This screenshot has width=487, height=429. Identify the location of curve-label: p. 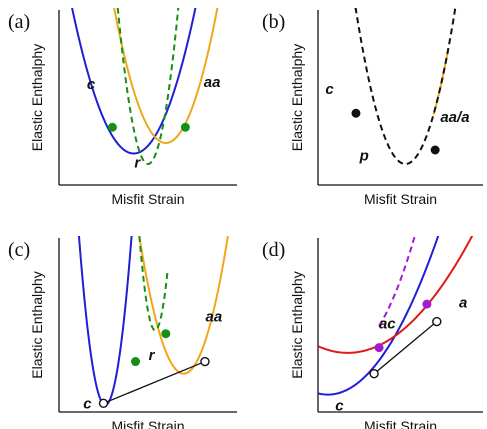
(364, 156).